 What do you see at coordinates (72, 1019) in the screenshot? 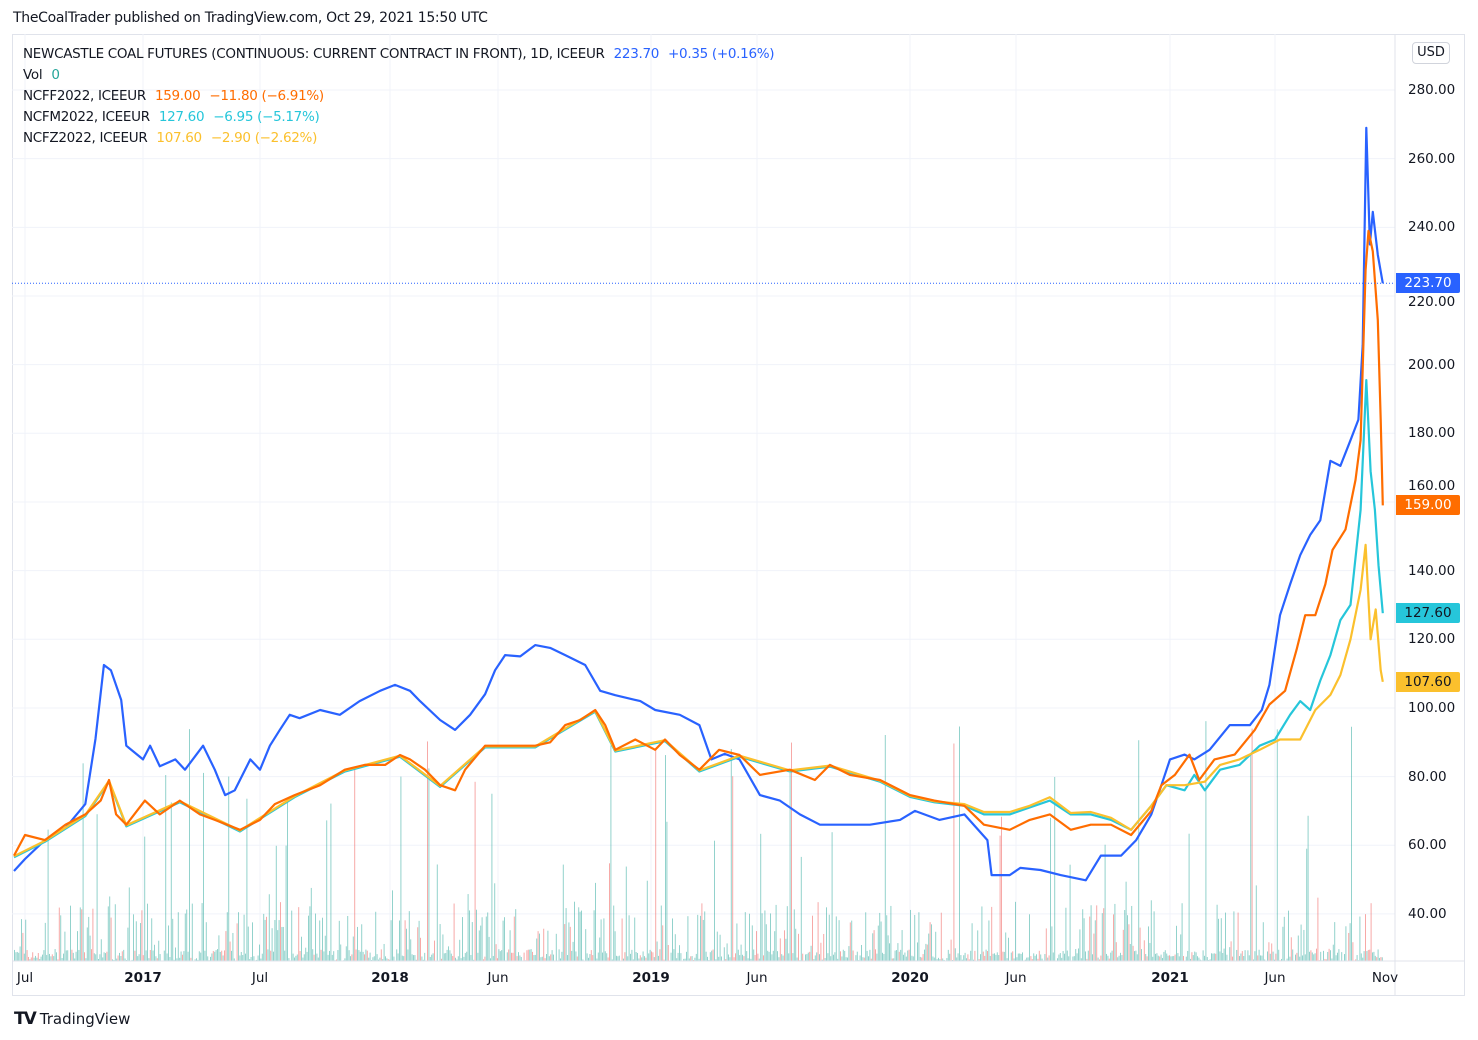
I see `tradingview-logo: TV TradingView` at bounding box center [72, 1019].